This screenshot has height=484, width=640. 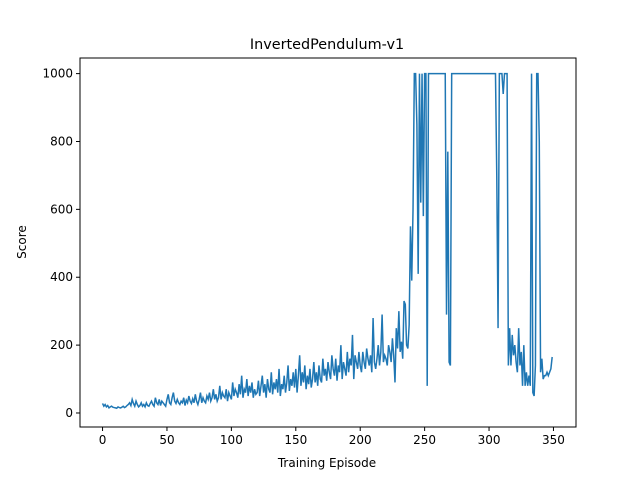 What do you see at coordinates (61, 209) in the screenshot?
I see `y-tick-label: 600` at bounding box center [61, 209].